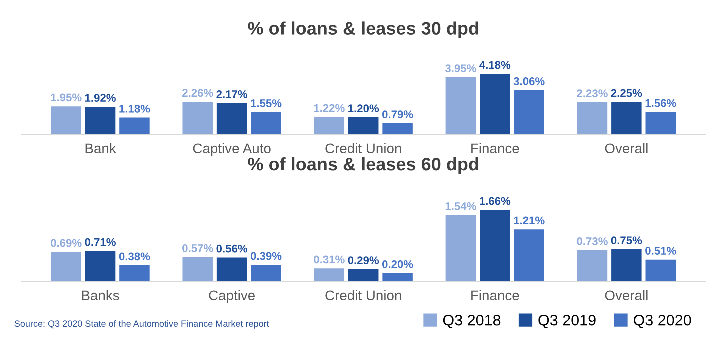 The height and width of the screenshot is (346, 720). I want to click on data-label: 0.29%, so click(364, 260).